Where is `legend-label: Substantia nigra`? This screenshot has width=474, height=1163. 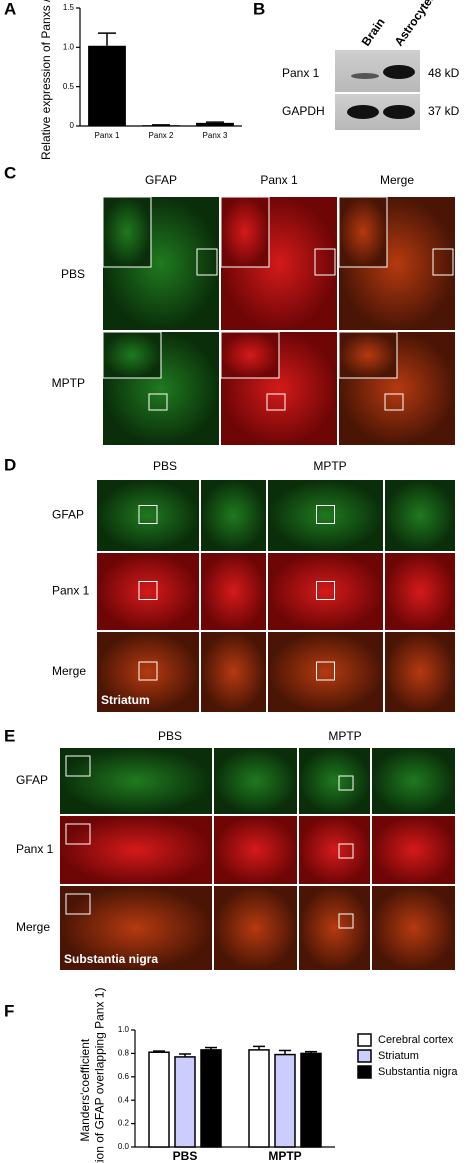
legend-label: Substantia nigra is located at coordinates (418, 1072).